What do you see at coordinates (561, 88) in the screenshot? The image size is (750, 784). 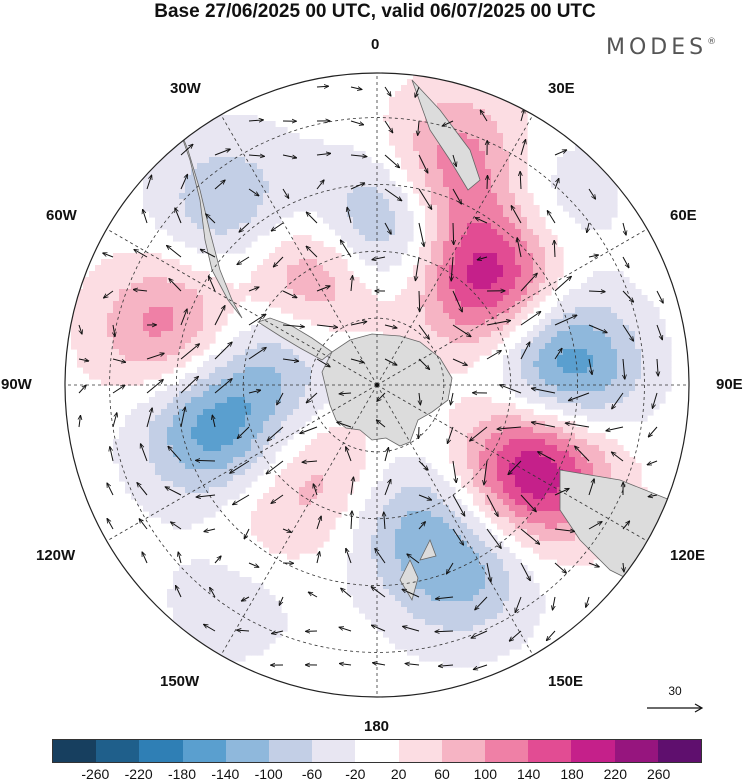 I see `lon-label-30e: 30E` at bounding box center [561, 88].